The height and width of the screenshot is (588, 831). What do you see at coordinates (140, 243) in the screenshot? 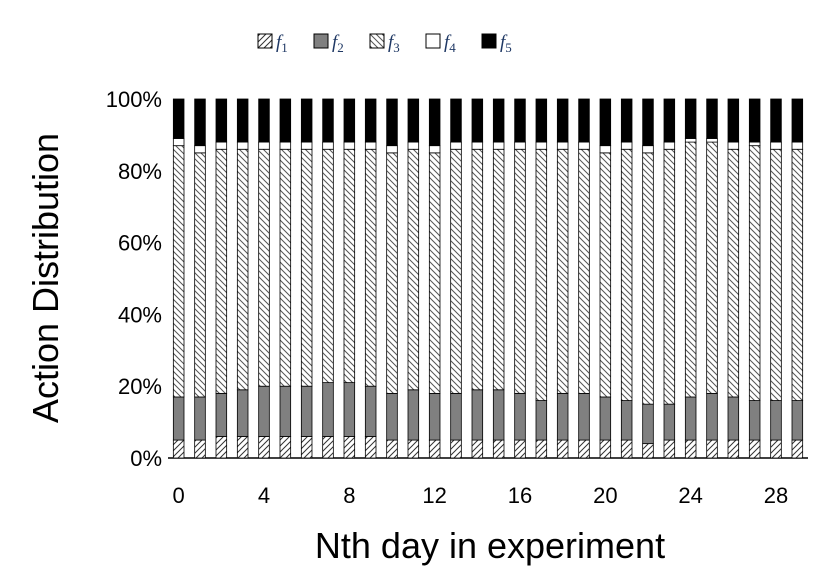
I see `y-tick-label: 60%` at bounding box center [140, 243].